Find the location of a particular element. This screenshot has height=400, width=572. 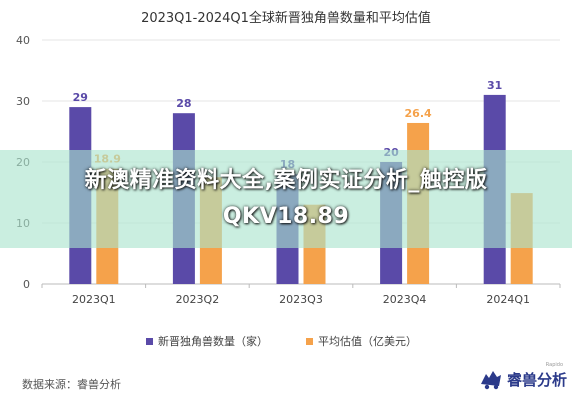

data-label: 18.9 is located at coordinates (107, 159).